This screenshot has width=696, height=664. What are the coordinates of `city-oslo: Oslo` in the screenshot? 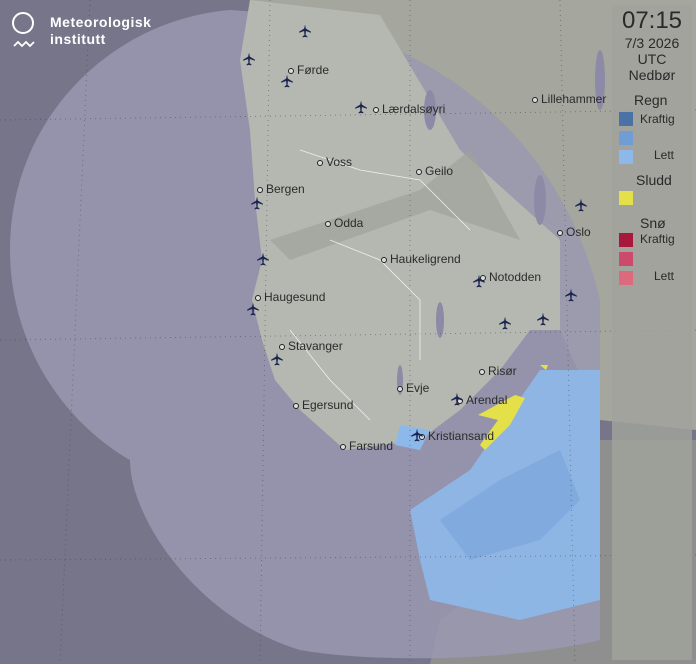 It's located at (574, 232).